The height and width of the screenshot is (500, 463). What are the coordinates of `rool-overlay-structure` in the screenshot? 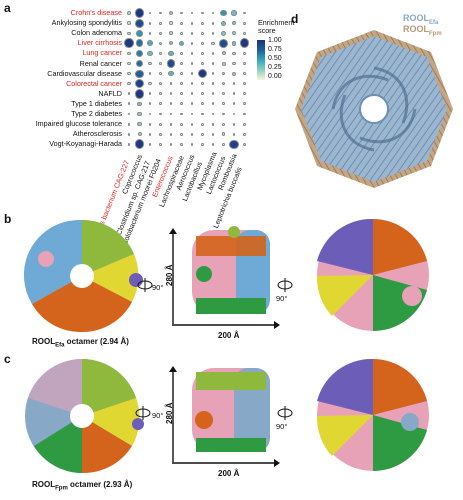 It's located at (374, 109).